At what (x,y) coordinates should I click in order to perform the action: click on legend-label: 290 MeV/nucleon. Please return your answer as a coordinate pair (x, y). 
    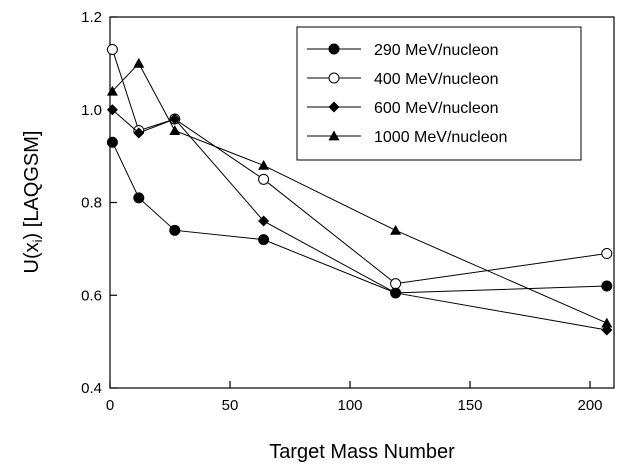
    Looking at the image, I should click on (436, 50).